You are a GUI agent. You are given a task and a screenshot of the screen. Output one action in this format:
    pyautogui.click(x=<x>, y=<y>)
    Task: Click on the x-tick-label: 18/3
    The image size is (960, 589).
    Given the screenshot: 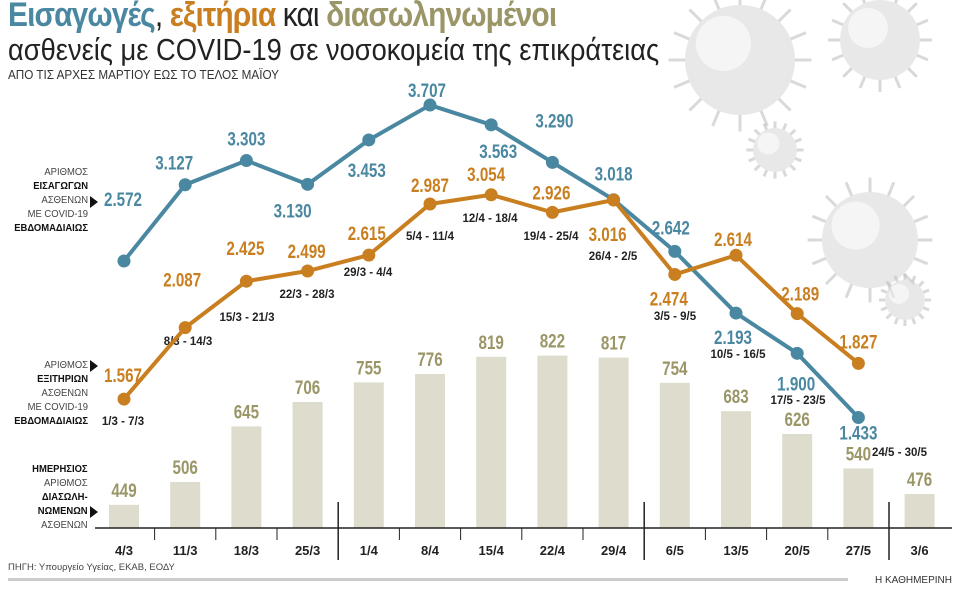 What is the action you would take?
    pyautogui.click(x=246, y=550)
    